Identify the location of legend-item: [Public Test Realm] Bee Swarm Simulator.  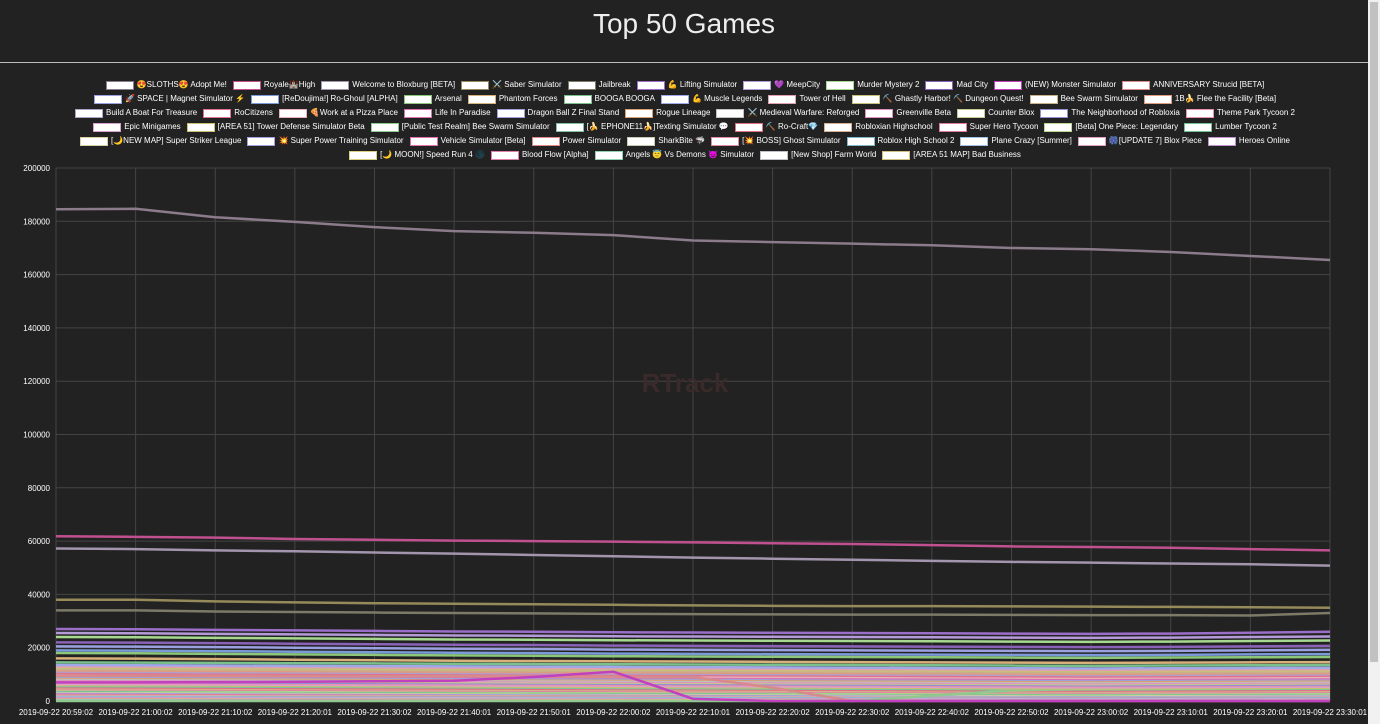
(460, 127).